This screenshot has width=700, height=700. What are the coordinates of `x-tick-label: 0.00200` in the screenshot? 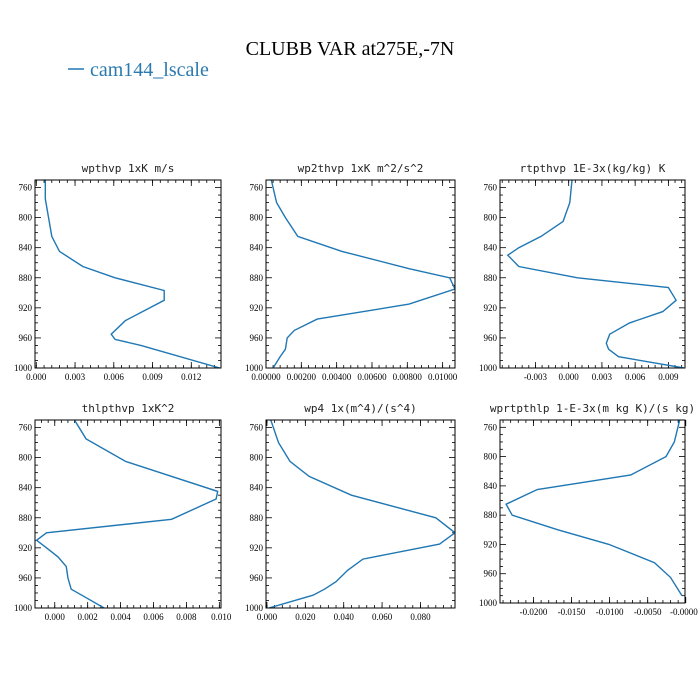 It's located at (302, 377).